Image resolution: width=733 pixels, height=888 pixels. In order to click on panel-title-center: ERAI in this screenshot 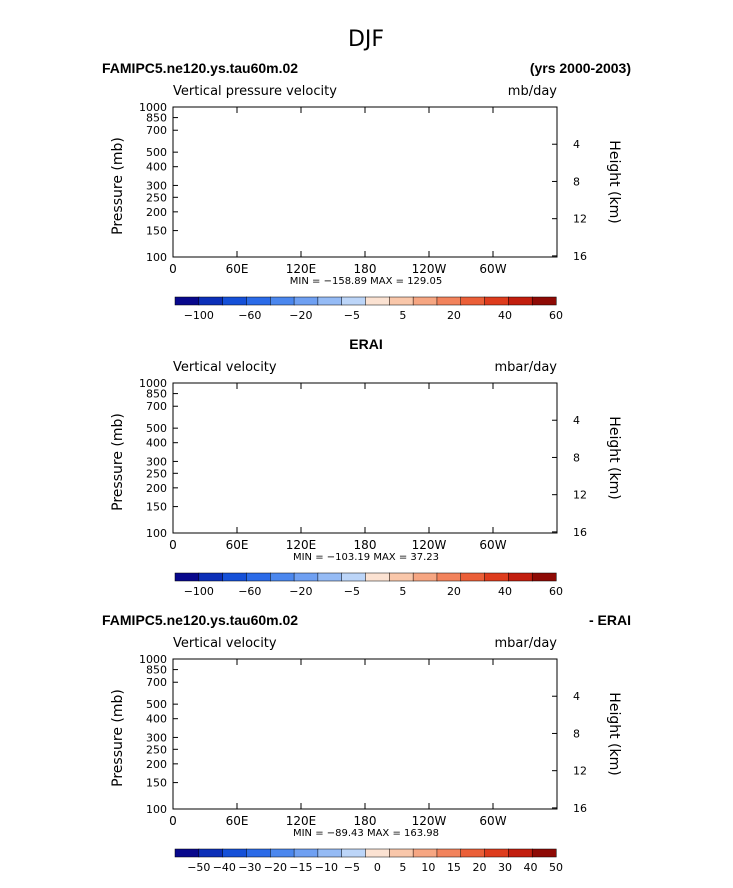, I will do `click(365, 344)`.